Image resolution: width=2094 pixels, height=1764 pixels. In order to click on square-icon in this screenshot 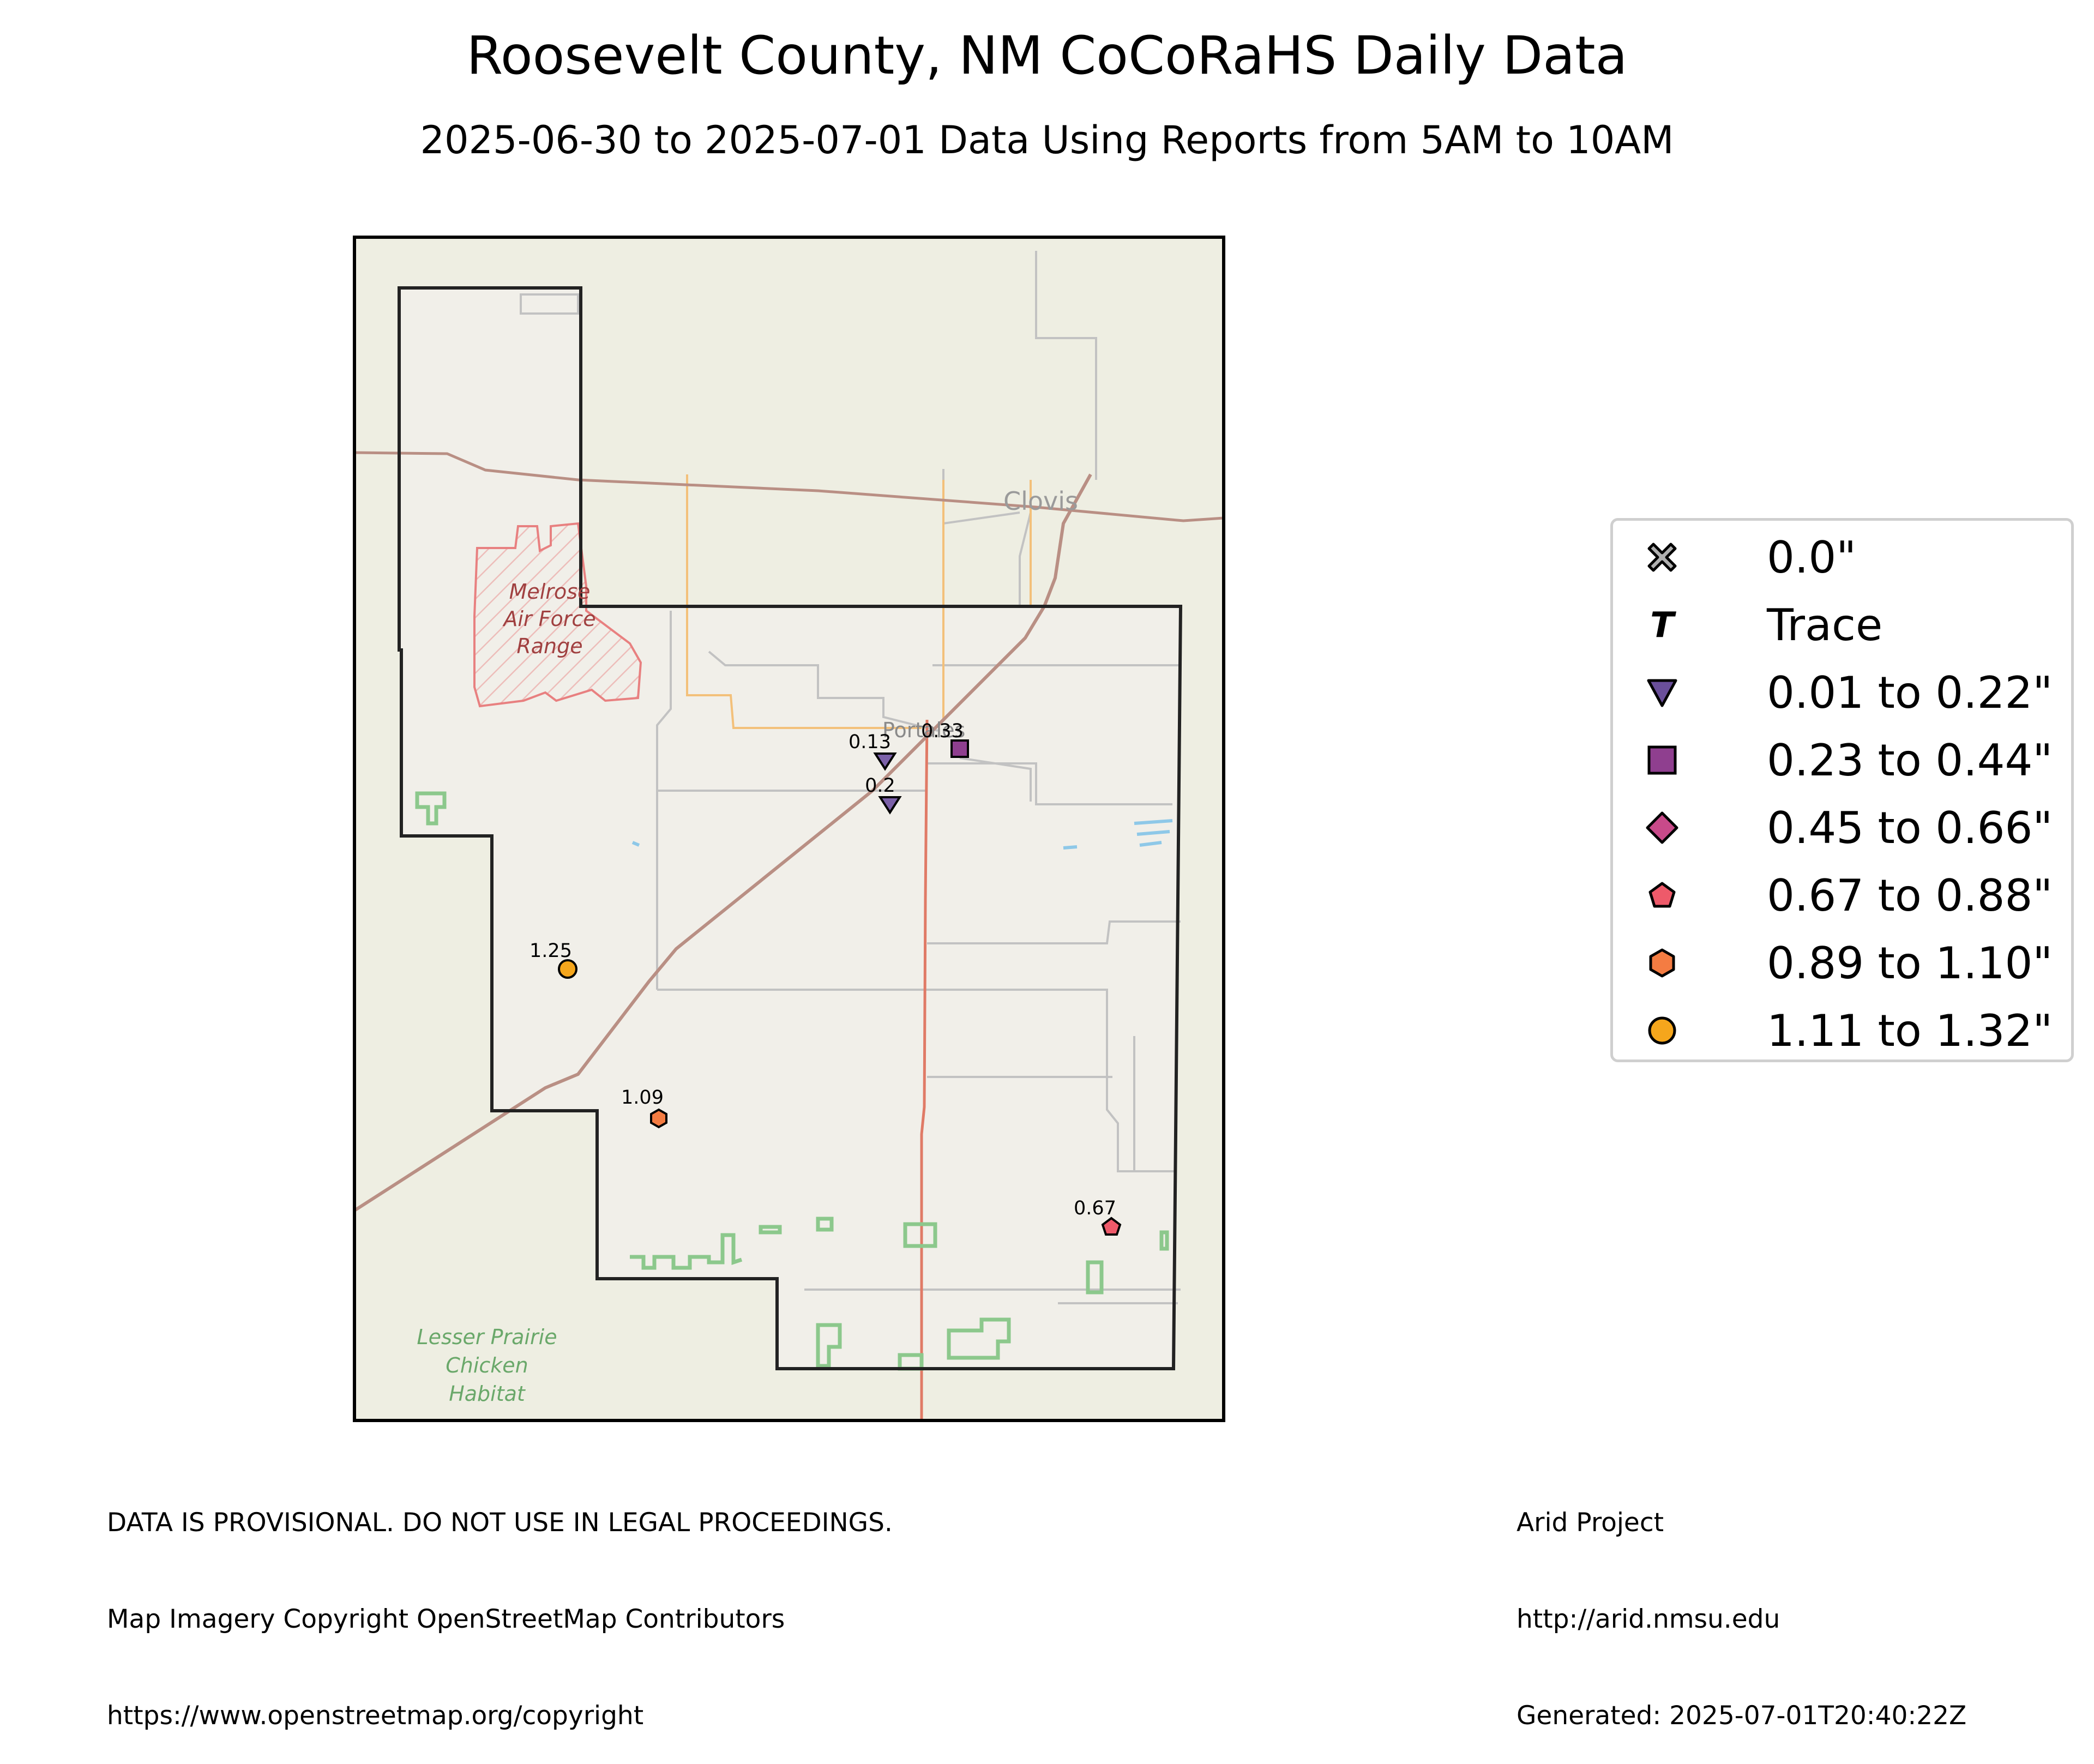, I will do `click(1662, 760)`.